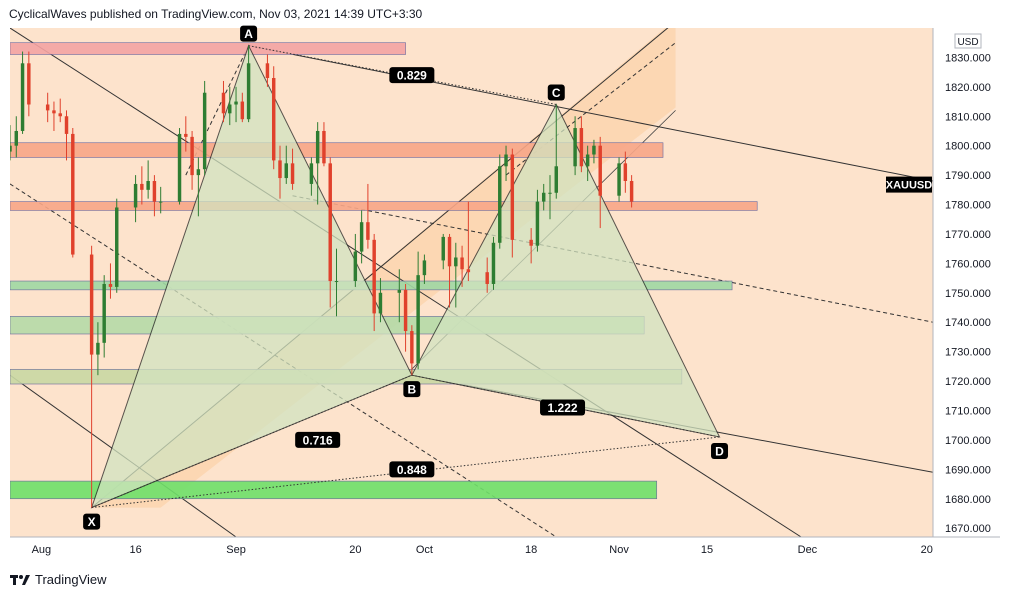 The width and height of the screenshot is (1009, 598). Describe the element at coordinates (968, 323) in the screenshot. I see `y-tick-label: 1740.000` at that location.